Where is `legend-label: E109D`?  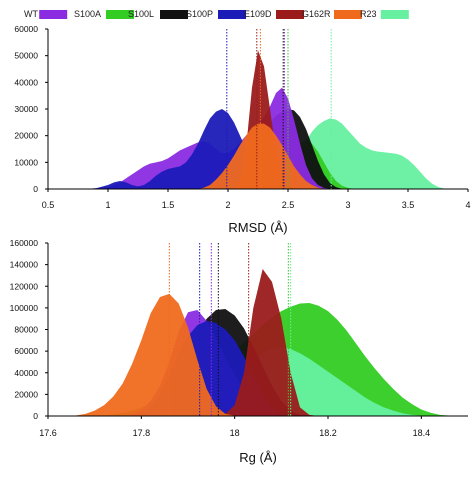 legend-label: E109D is located at coordinates (258, 14).